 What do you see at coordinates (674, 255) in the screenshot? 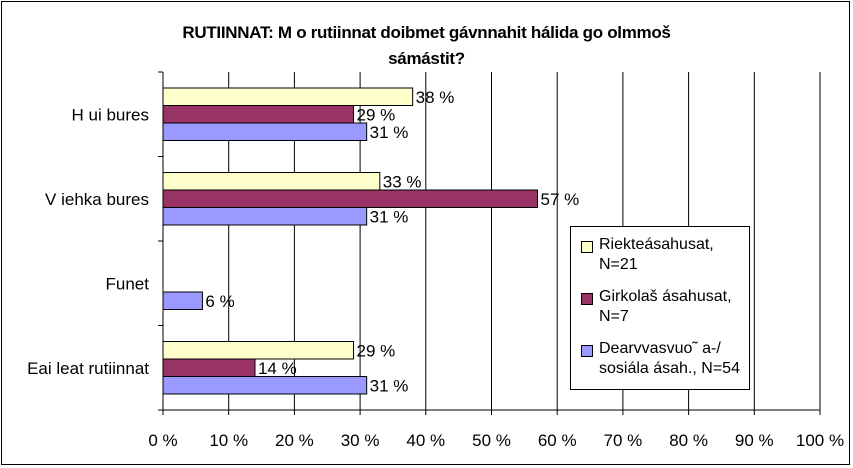
I see `legend-label: Riekteásahusat, N=21` at bounding box center [674, 255].